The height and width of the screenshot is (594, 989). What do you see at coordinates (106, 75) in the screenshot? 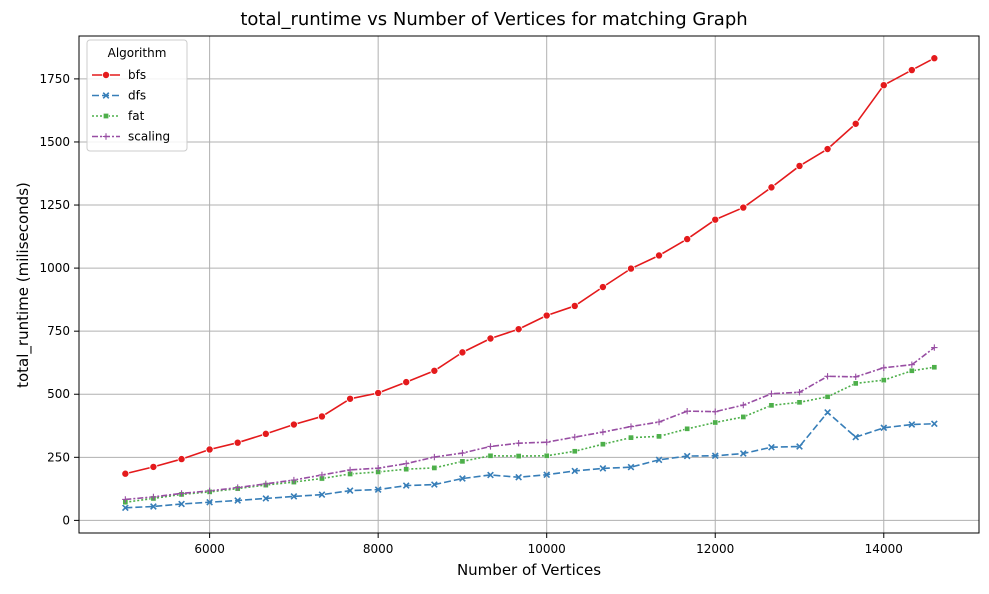
I see `legend-marker-bfs` at bounding box center [106, 75].